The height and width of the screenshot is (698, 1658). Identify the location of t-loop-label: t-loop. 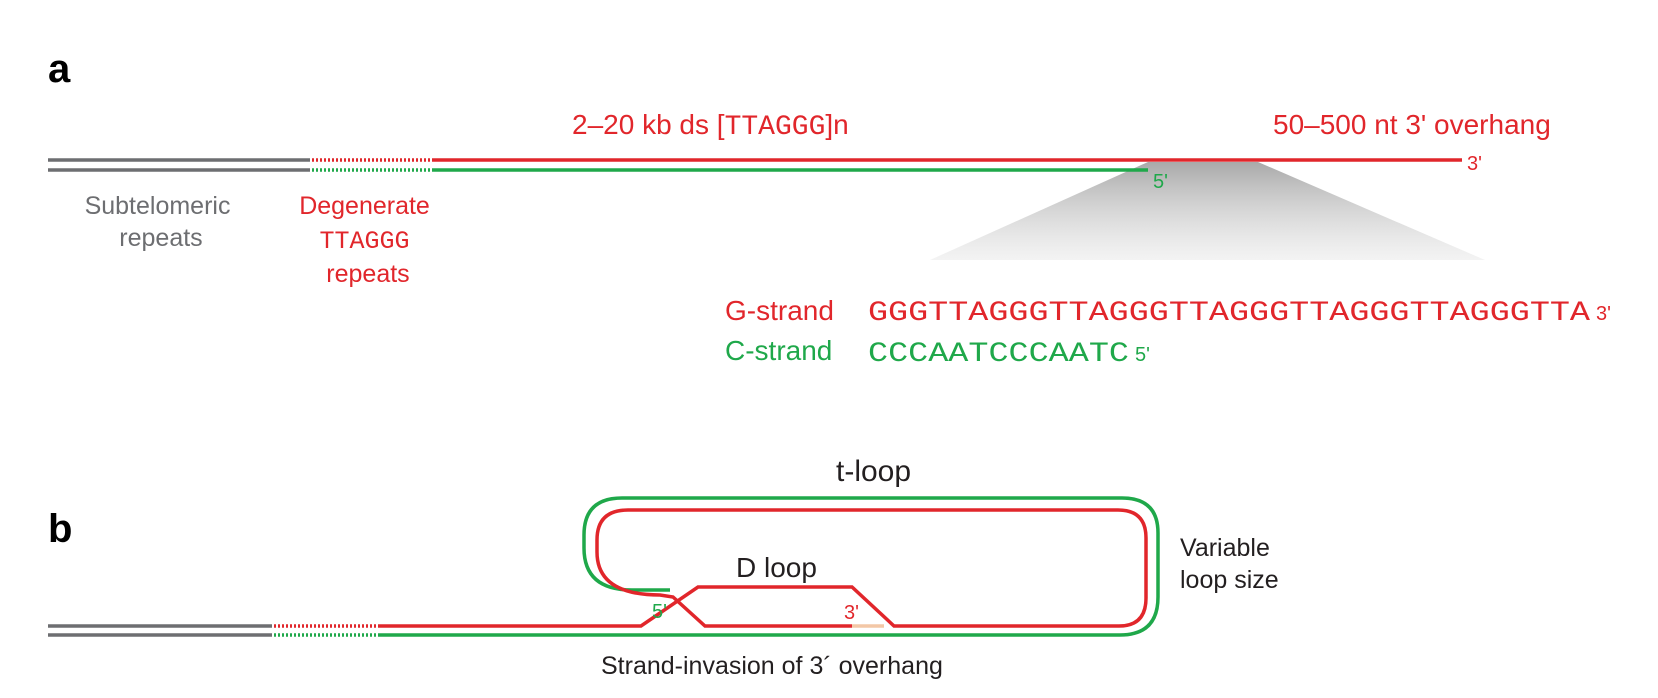
(873, 471).